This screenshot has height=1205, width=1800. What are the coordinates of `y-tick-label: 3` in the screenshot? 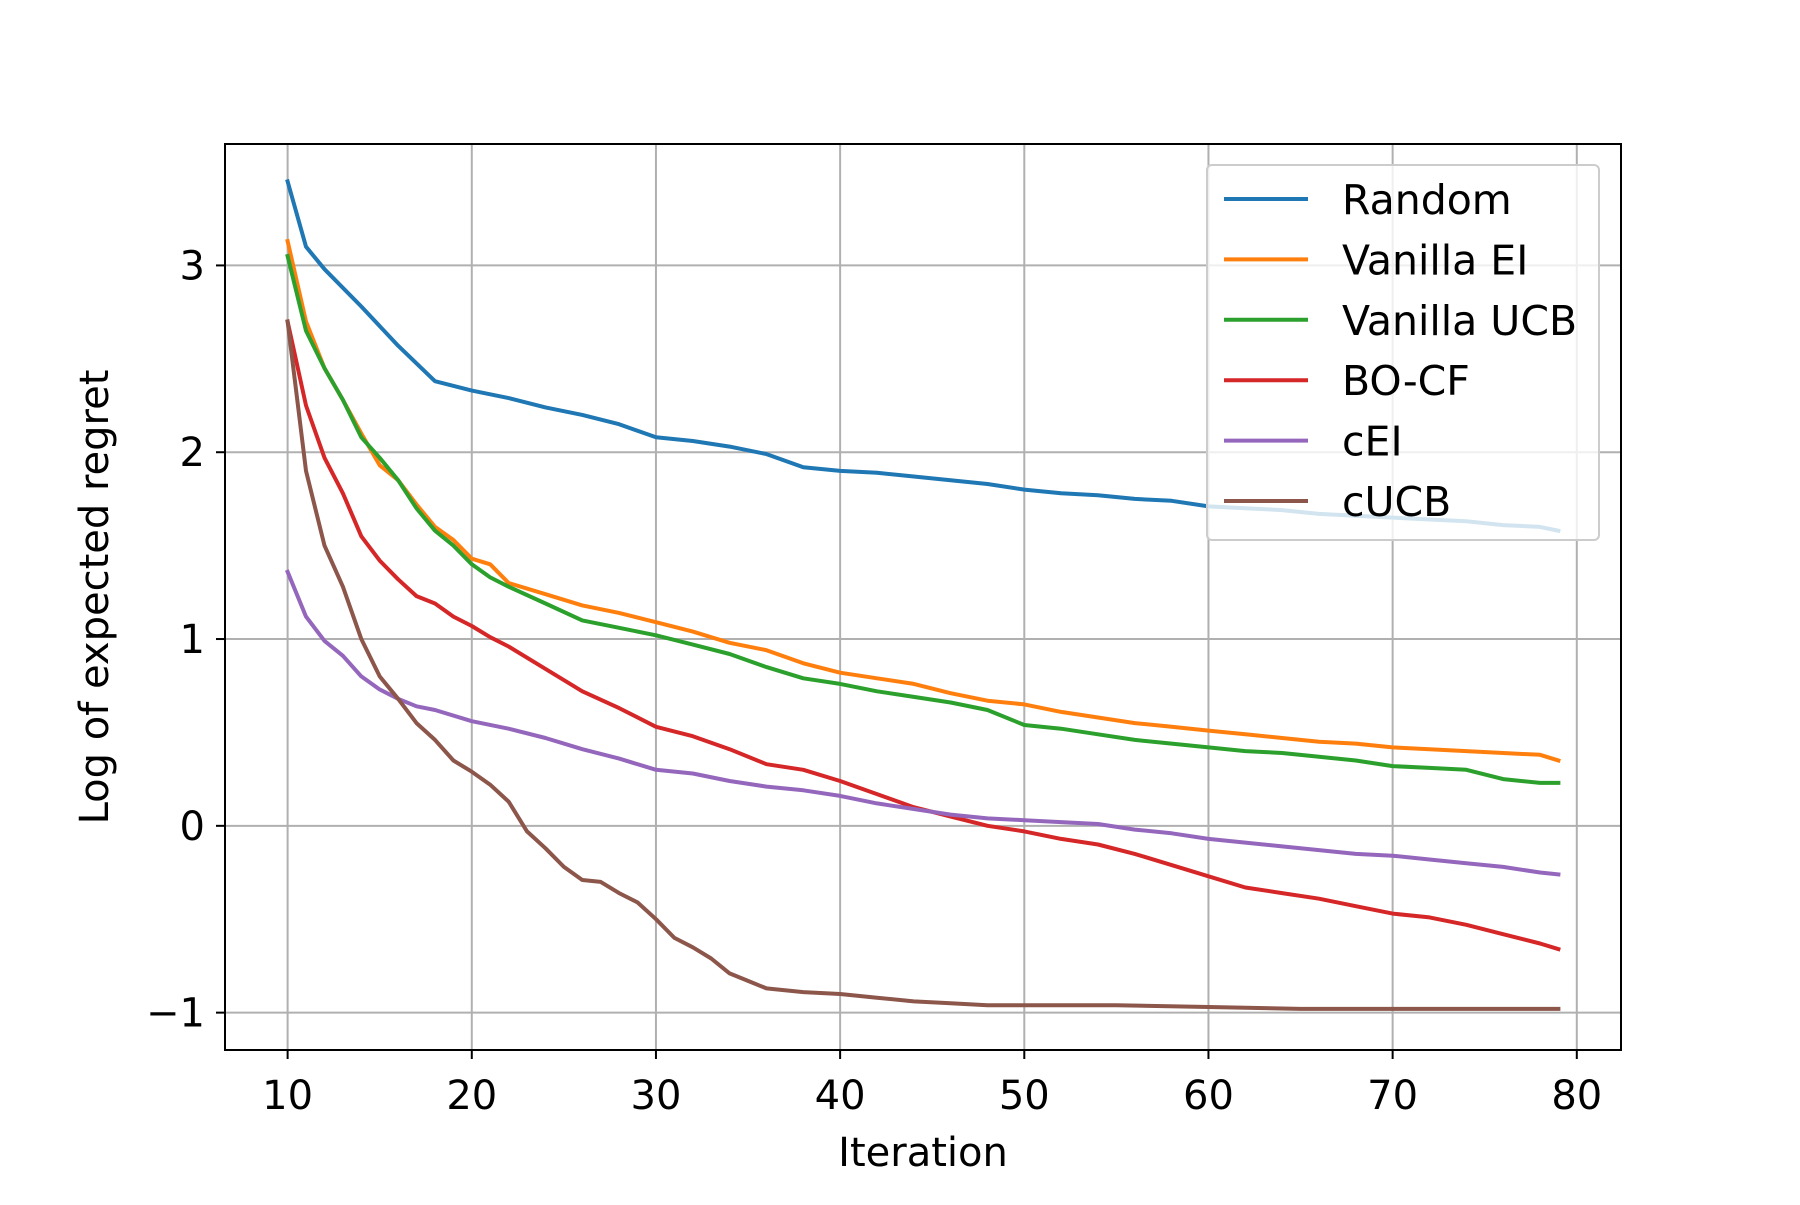 It's located at (192, 266).